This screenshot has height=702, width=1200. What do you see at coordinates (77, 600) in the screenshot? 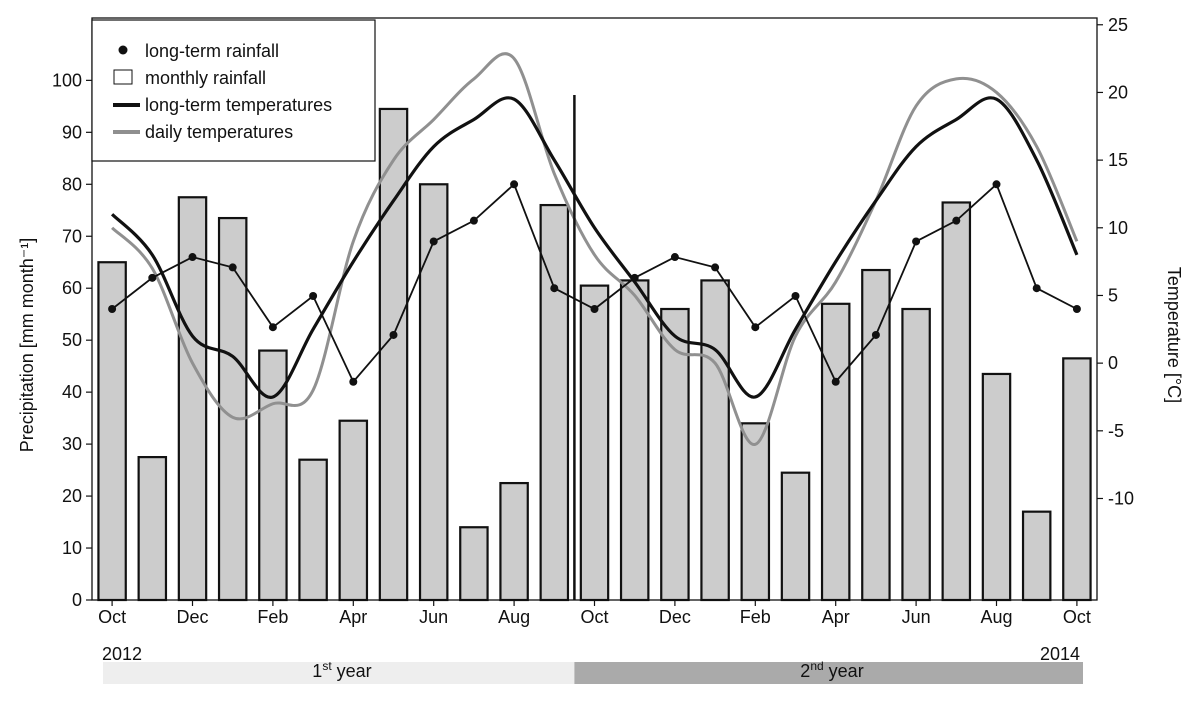
I see `y-left-tick-label: 0` at bounding box center [77, 600].